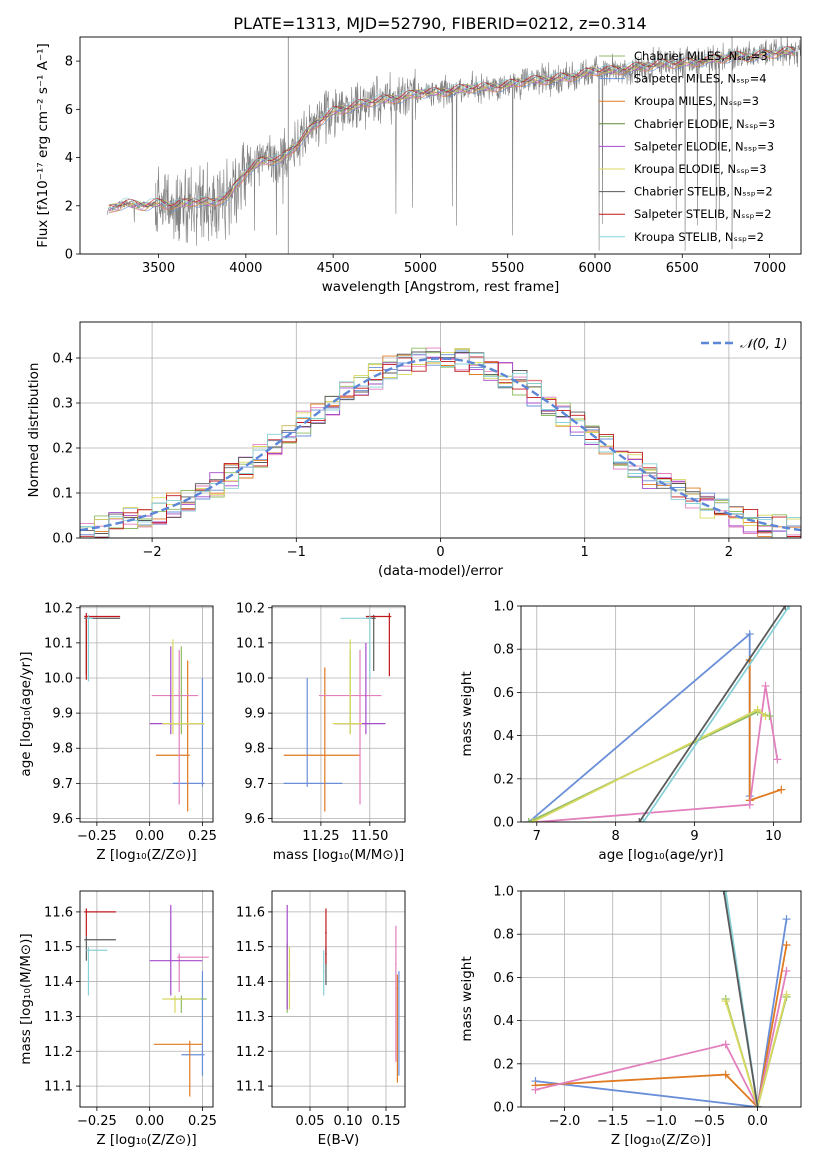 This screenshot has width=819, height=1170. Describe the element at coordinates (420, 268) in the screenshot. I see `x-tick-label: 5000` at that location.